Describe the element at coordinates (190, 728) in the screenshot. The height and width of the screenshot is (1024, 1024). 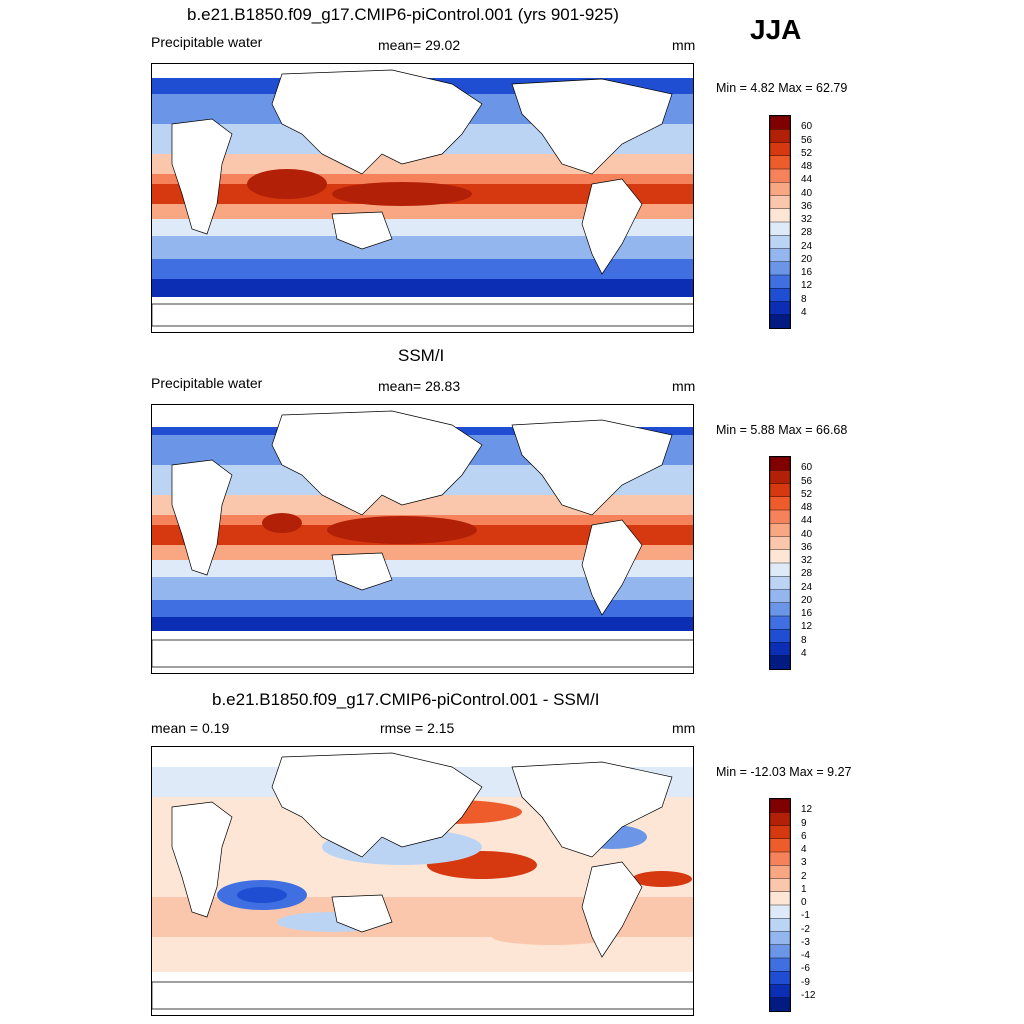
I see `panel-diff-mean: mean = 0.19` at that location.